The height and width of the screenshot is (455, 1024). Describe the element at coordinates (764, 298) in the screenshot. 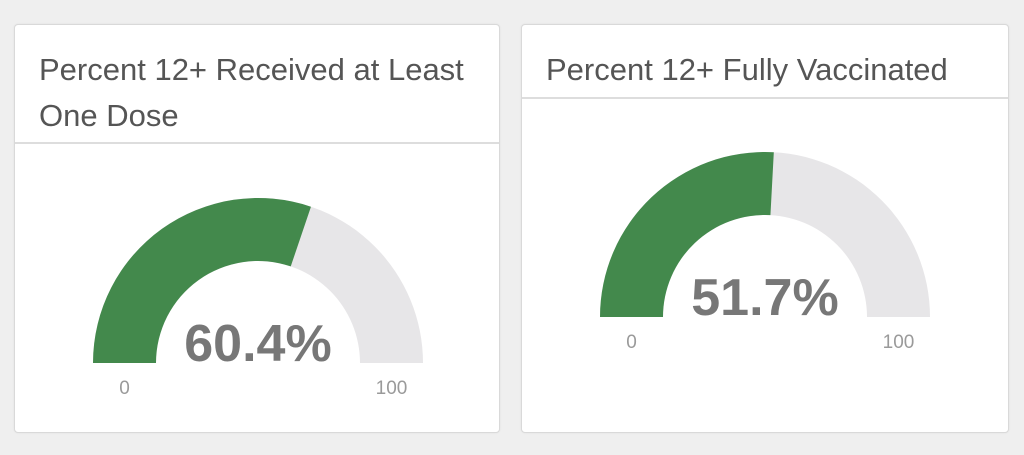

I see `gauge-value-label: 51.7%` at that location.